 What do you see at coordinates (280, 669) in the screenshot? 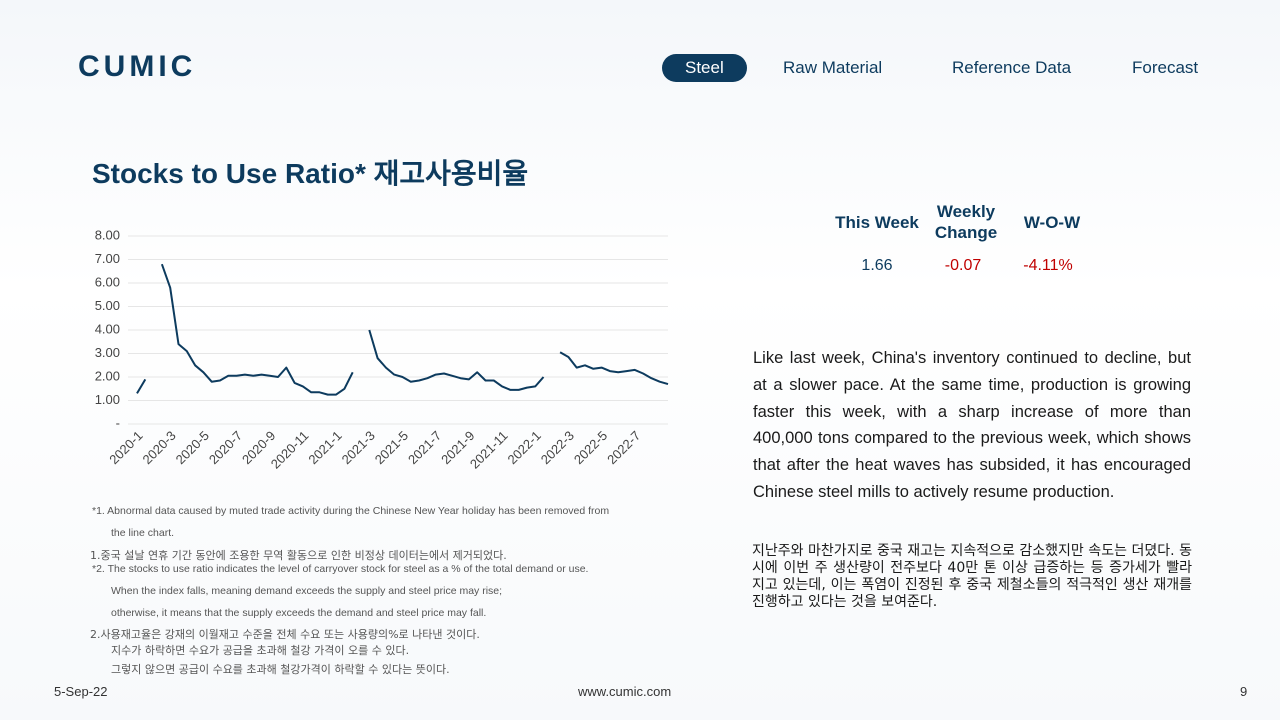
I see `note: 그렇지 않으면 공급이 수요를 초과해 철강가격이 하락할 수 있다는 뜻이다.` at bounding box center [280, 669].